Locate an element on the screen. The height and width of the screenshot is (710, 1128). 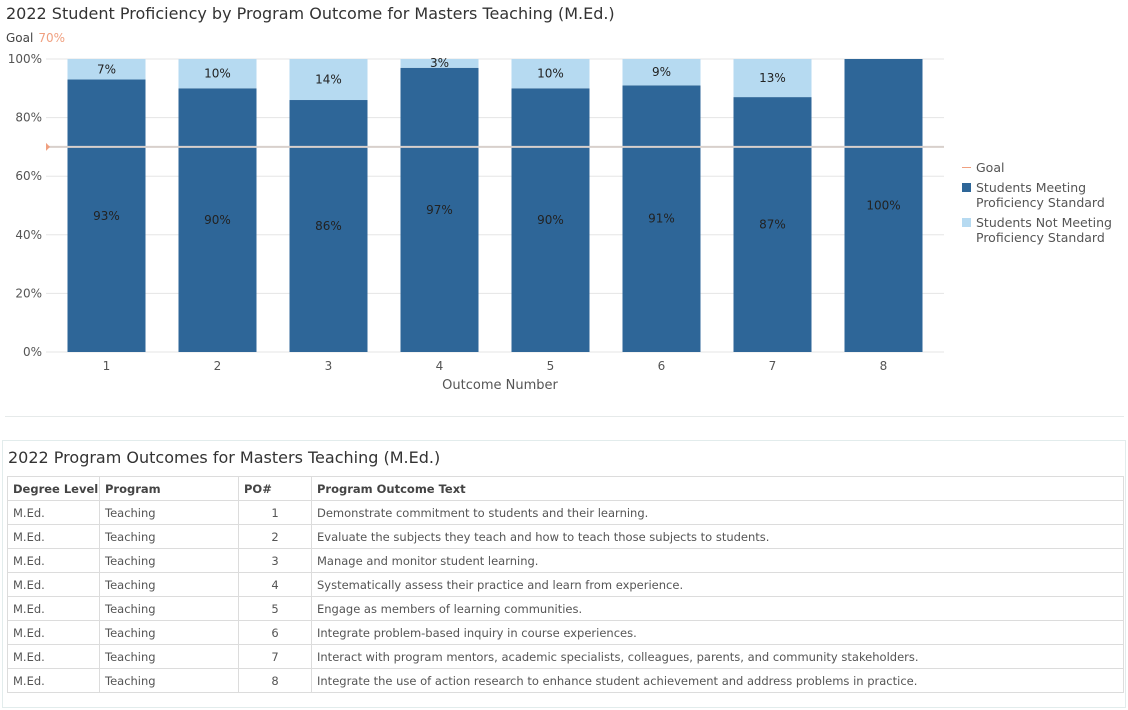
x-tick-label: 5 is located at coordinates (551, 366).